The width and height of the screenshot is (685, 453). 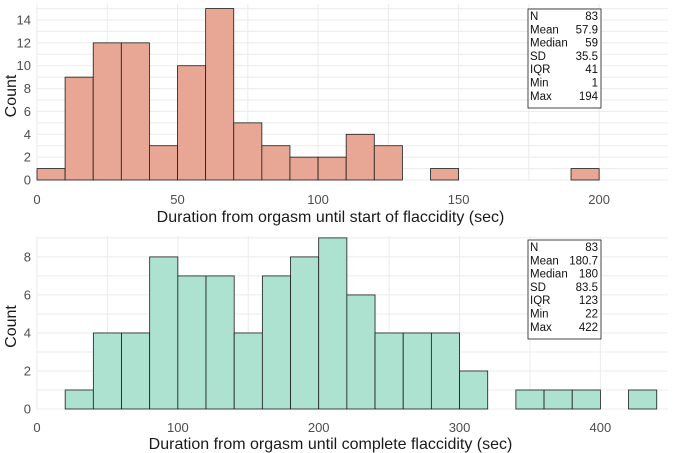 I want to click on stats-value: 180, so click(x=588, y=275).